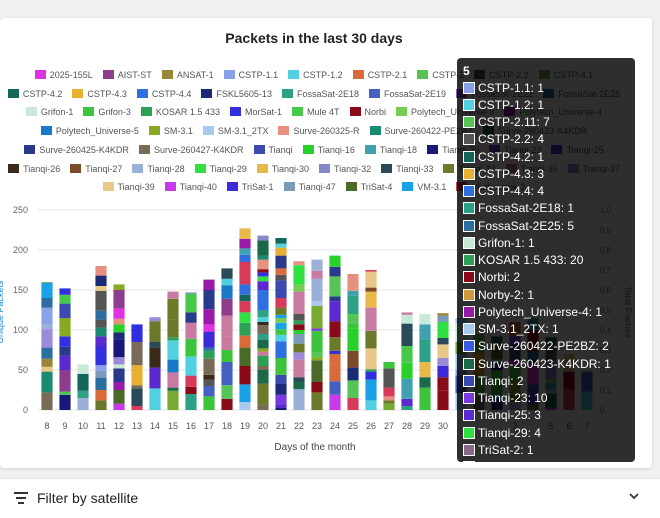 The width and height of the screenshot is (660, 518). What do you see at coordinates (379, 75) in the screenshot?
I see `legend-item: CSTP-2.1` at bounding box center [379, 75].